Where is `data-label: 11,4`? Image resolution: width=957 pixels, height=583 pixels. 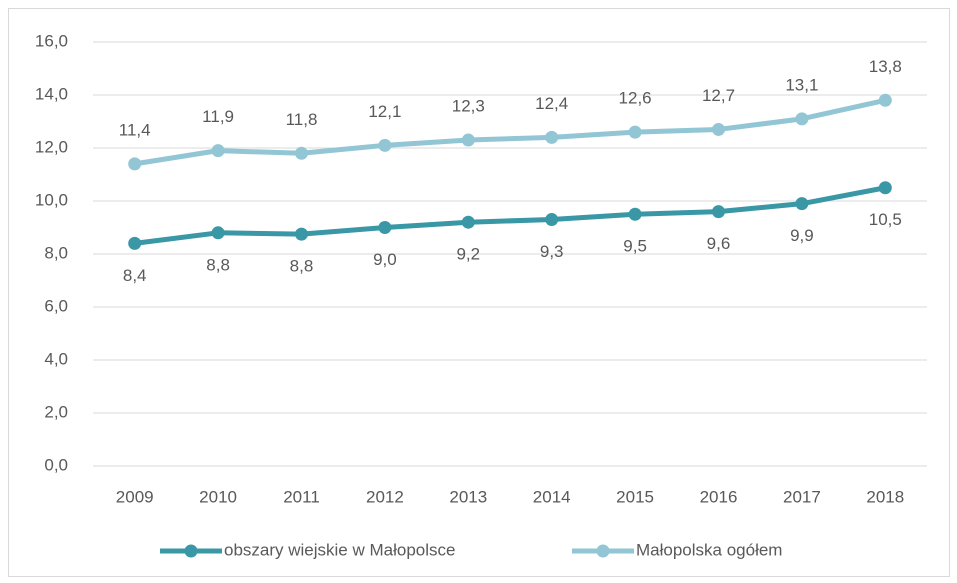
data-label: 11,4 is located at coordinates (135, 129).